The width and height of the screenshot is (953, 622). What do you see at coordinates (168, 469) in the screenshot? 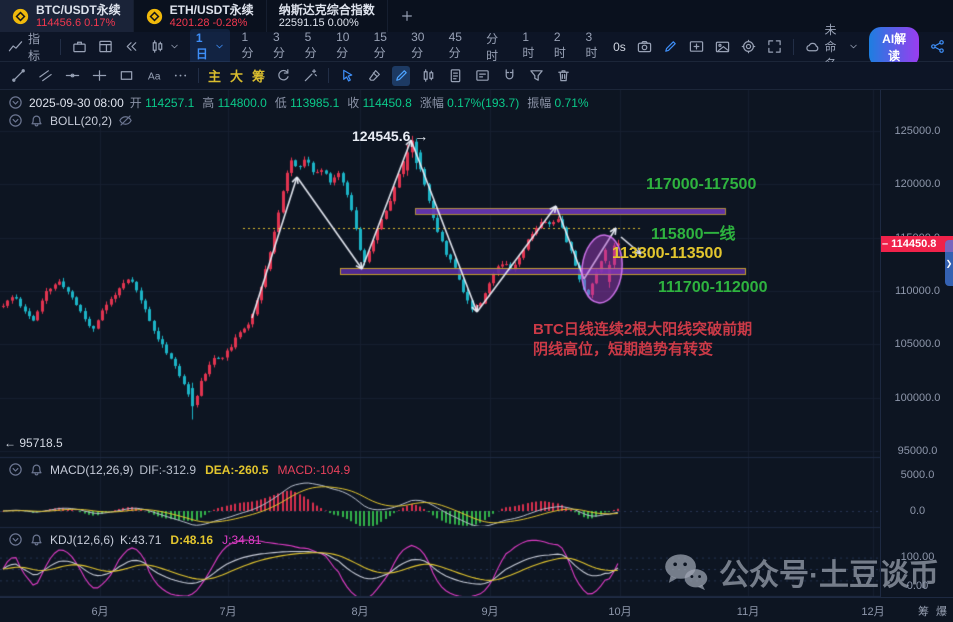
I see `macdVals-DIF: DIF:-312.9` at bounding box center [168, 469].